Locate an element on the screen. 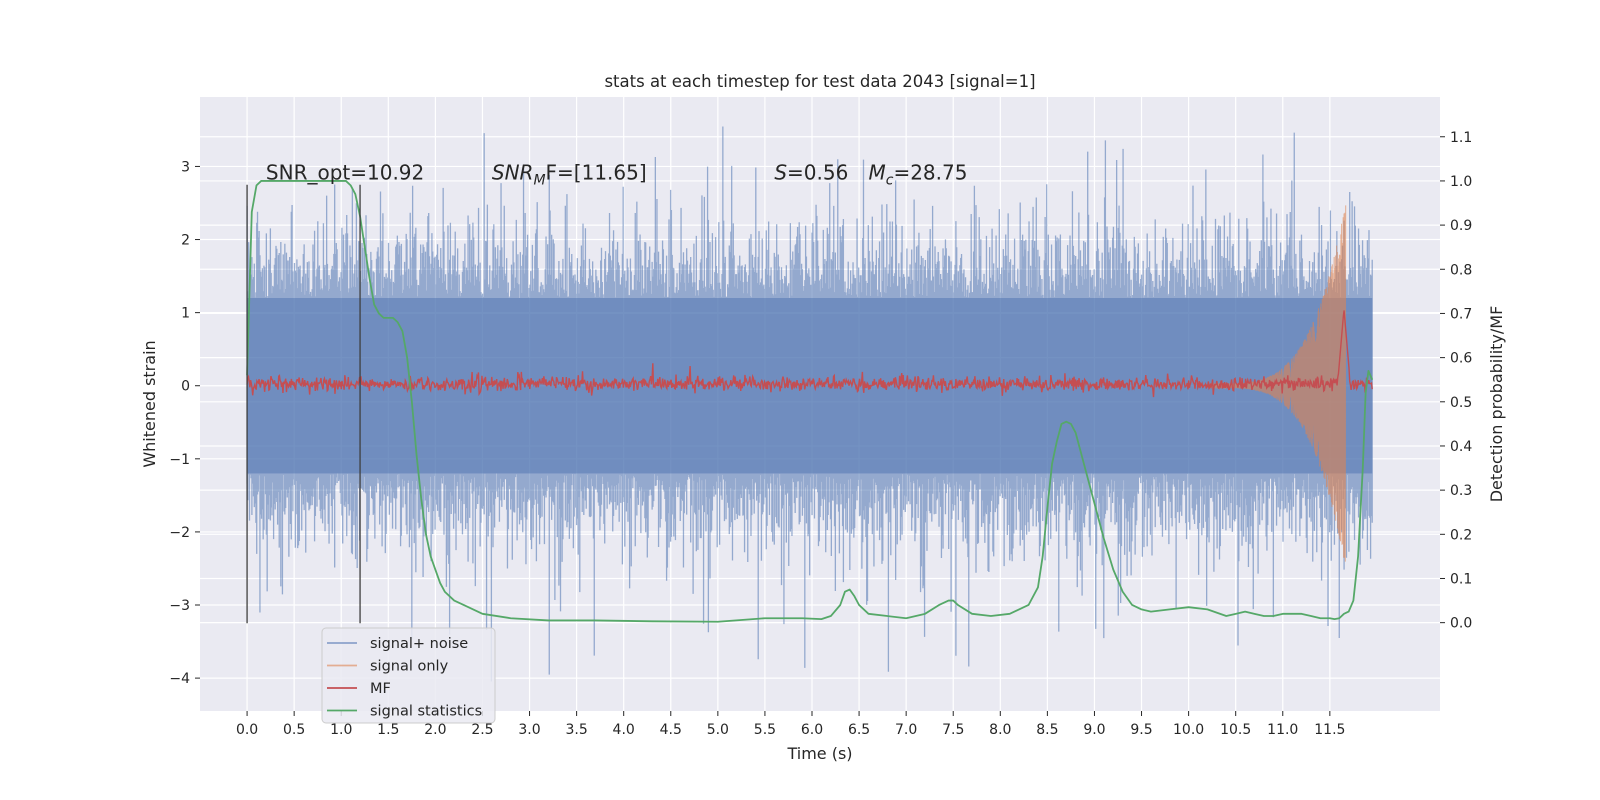 This screenshot has width=1600, height=800. y-tick-label-1: 2 is located at coordinates (185, 241).